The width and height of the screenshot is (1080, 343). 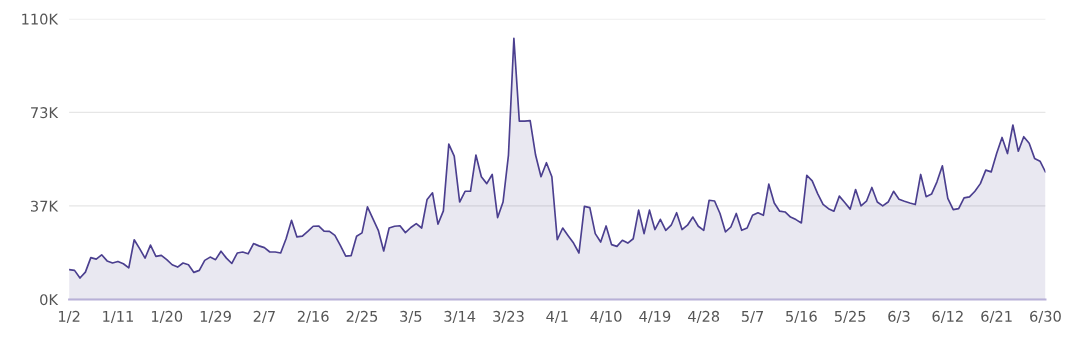 I want to click on x-tick-label: 2/16, so click(x=313, y=316).